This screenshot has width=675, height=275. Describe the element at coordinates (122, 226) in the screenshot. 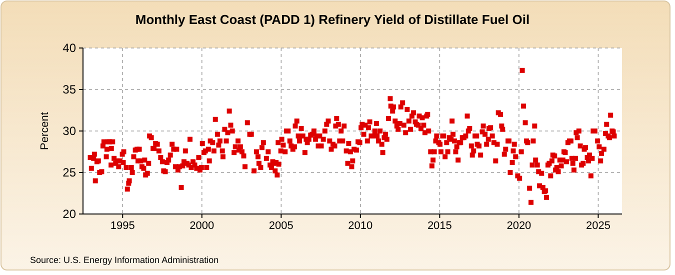

I see `x-tick-label: 1995` at that location.